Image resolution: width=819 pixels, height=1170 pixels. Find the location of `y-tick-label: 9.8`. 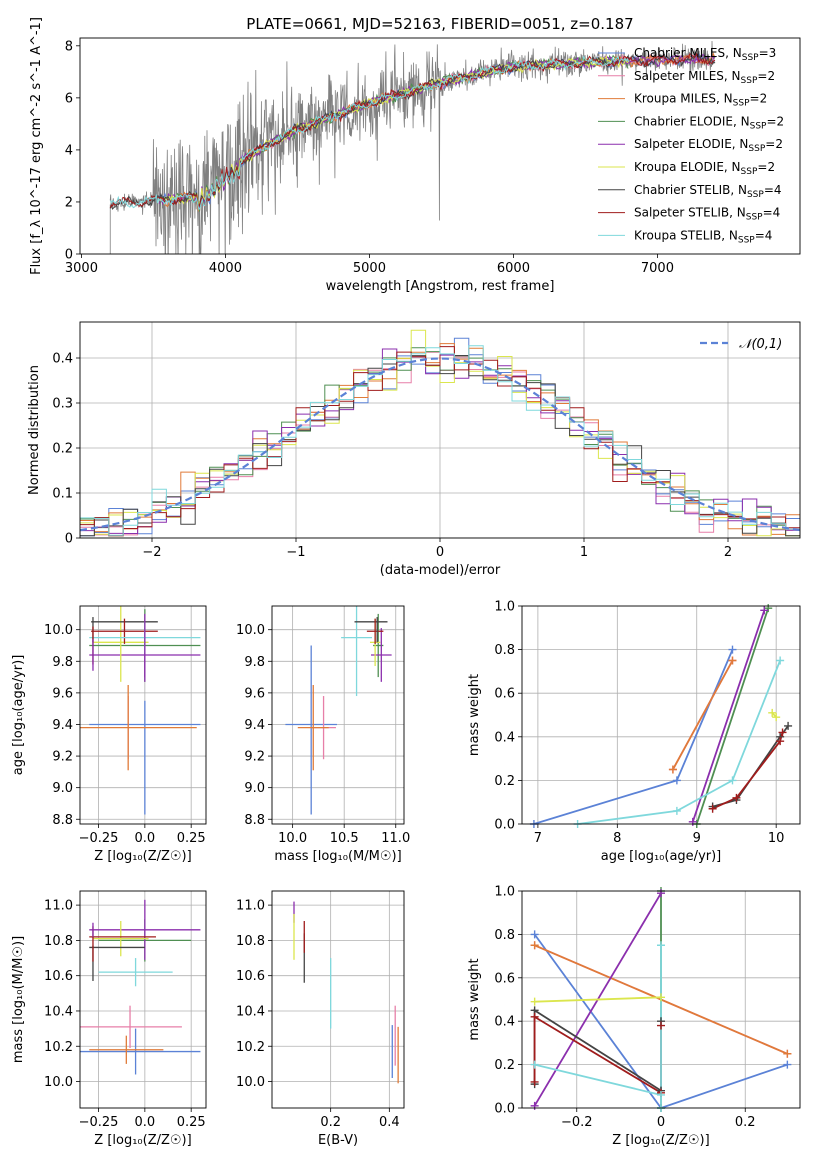

y-tick-label: 9.8 is located at coordinates (254, 662).